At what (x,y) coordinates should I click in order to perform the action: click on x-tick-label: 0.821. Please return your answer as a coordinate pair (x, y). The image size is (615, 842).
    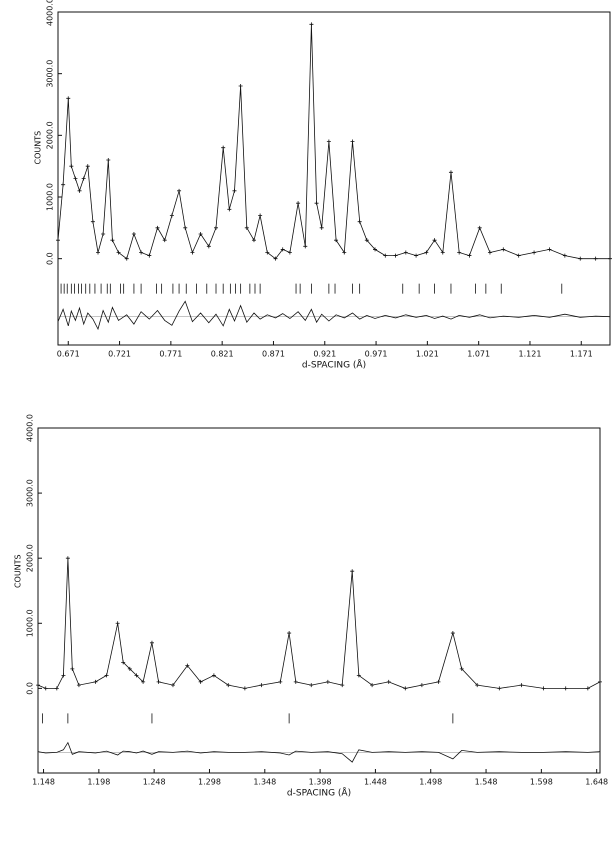
    Looking at the image, I should click on (222, 354).